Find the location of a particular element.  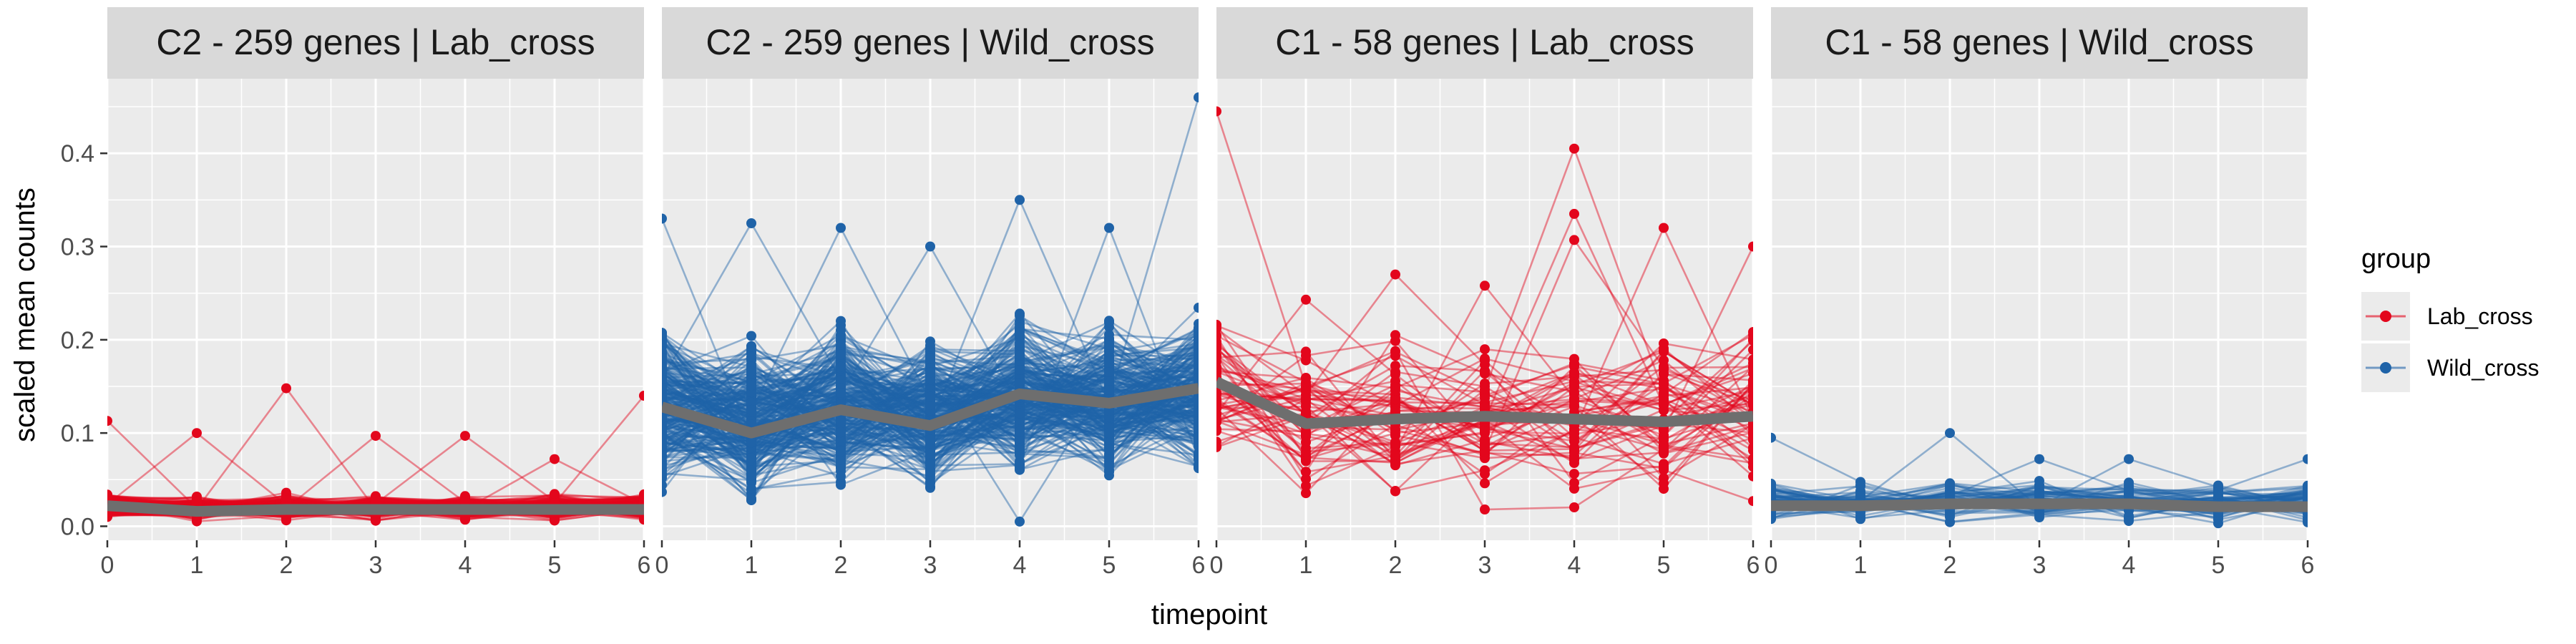

x-tick-label: 3 is located at coordinates (930, 565).